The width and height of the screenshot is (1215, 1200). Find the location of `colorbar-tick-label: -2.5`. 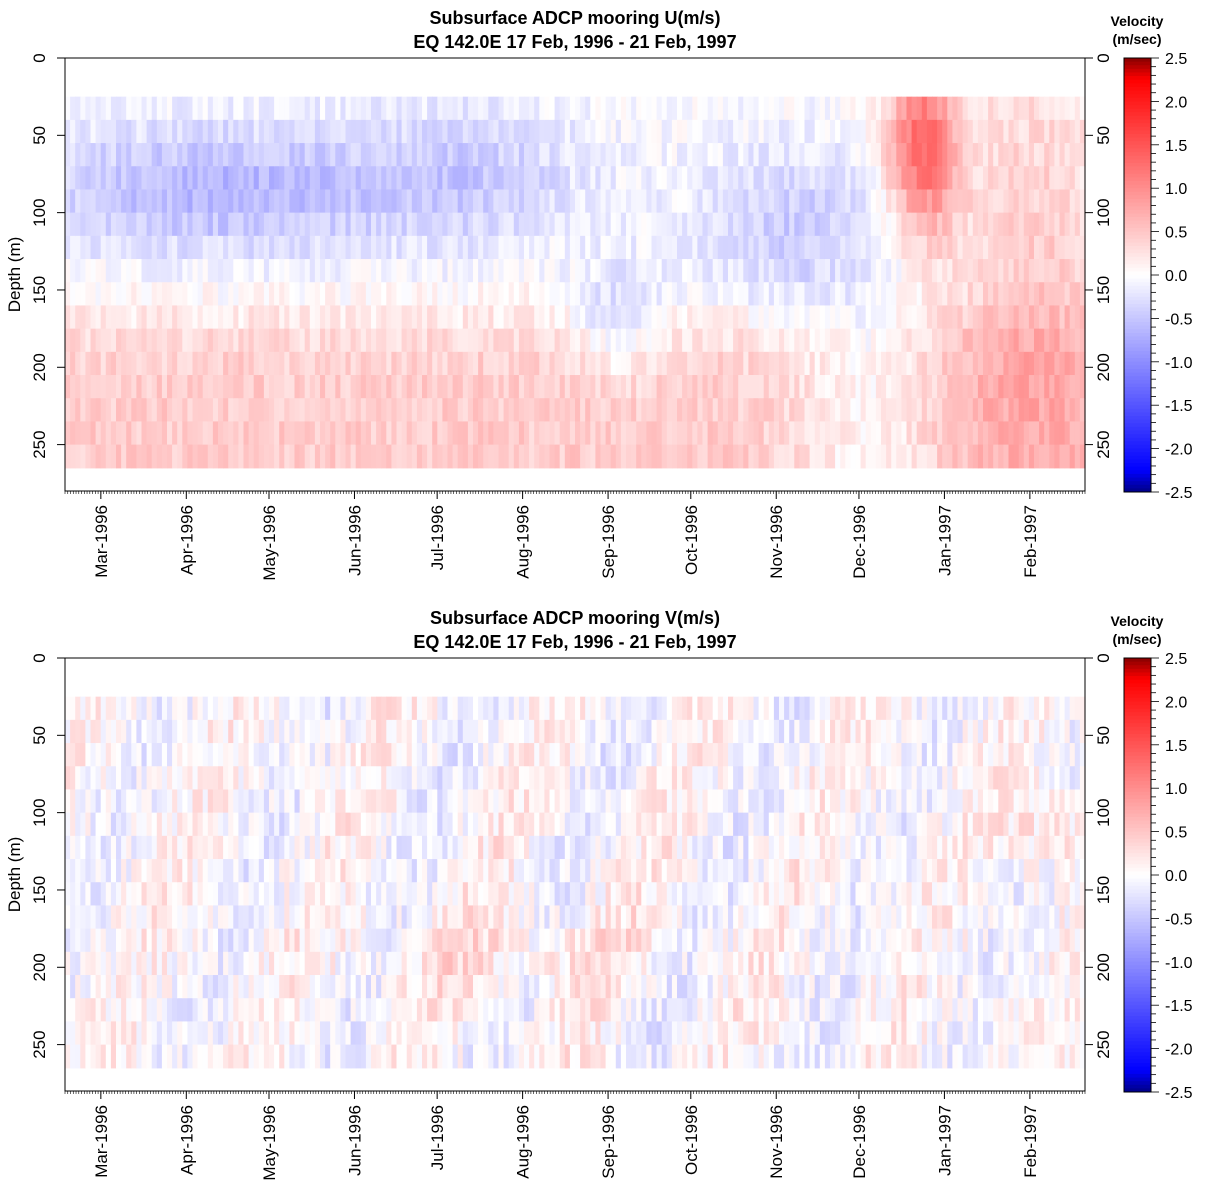

colorbar-tick-label: -2.5 is located at coordinates (1179, 493).